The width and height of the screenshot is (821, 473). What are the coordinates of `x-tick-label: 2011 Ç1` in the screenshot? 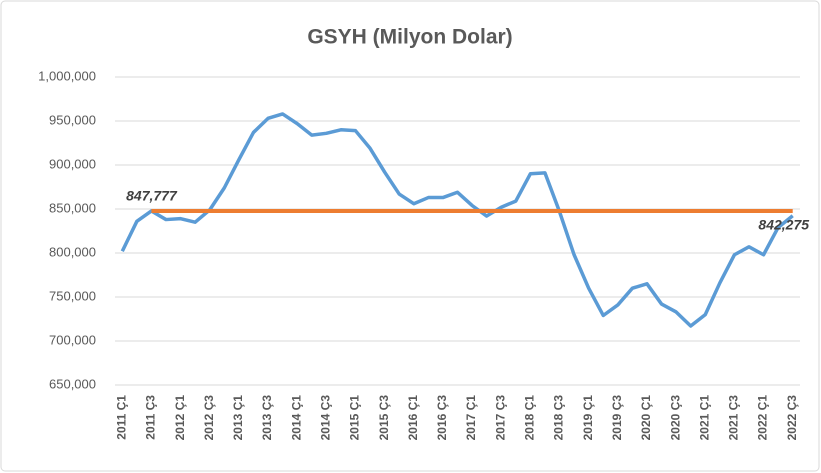 It's located at (121, 417).